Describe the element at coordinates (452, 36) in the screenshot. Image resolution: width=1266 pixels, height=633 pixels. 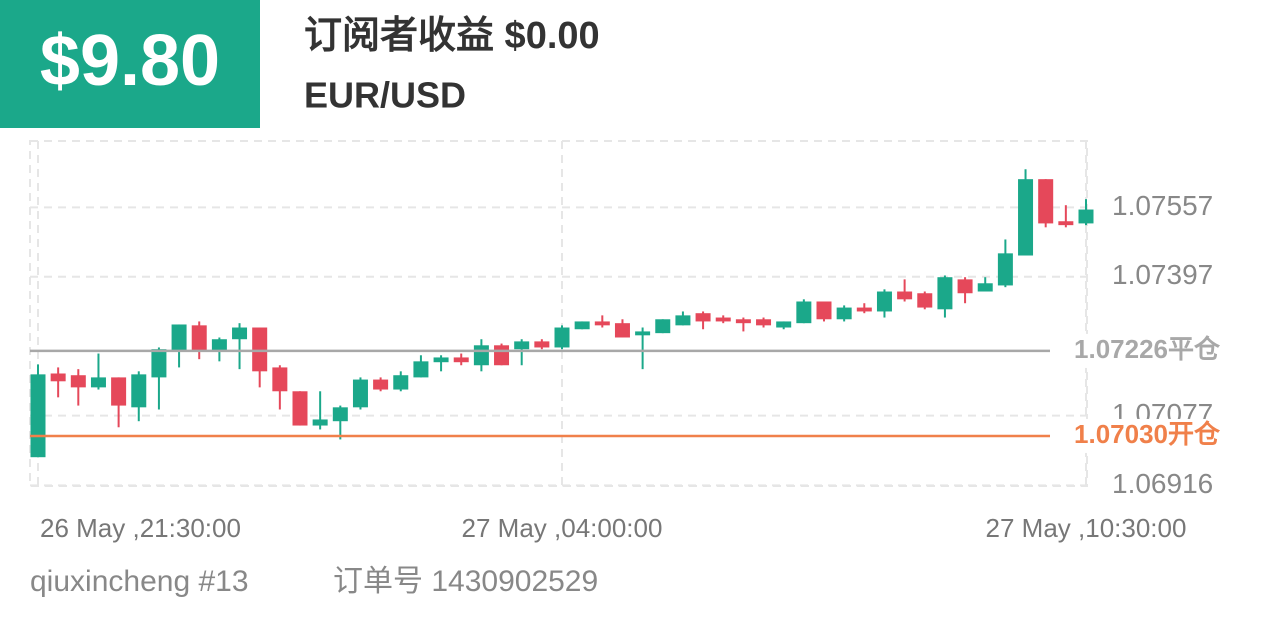
I see `title: 订阅者收益 $0.00` at that location.